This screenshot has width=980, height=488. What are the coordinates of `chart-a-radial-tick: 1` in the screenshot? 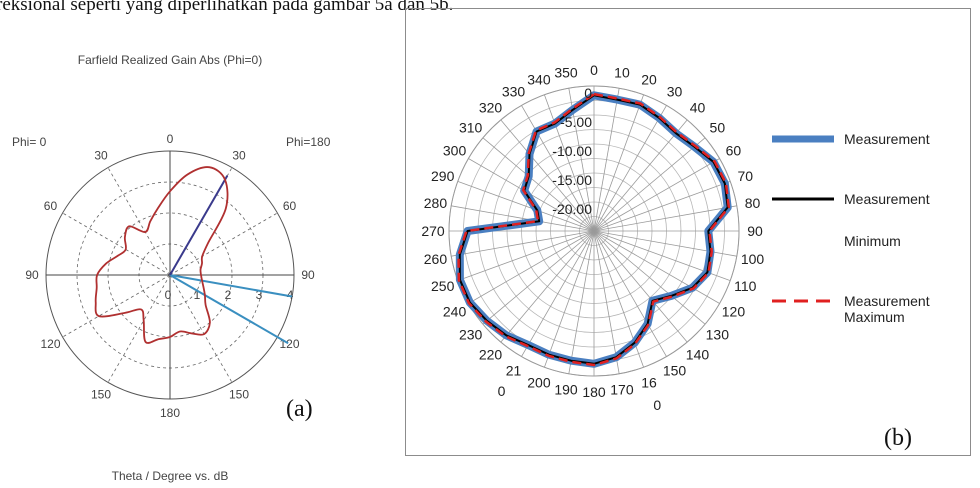 It's located at (197, 295).